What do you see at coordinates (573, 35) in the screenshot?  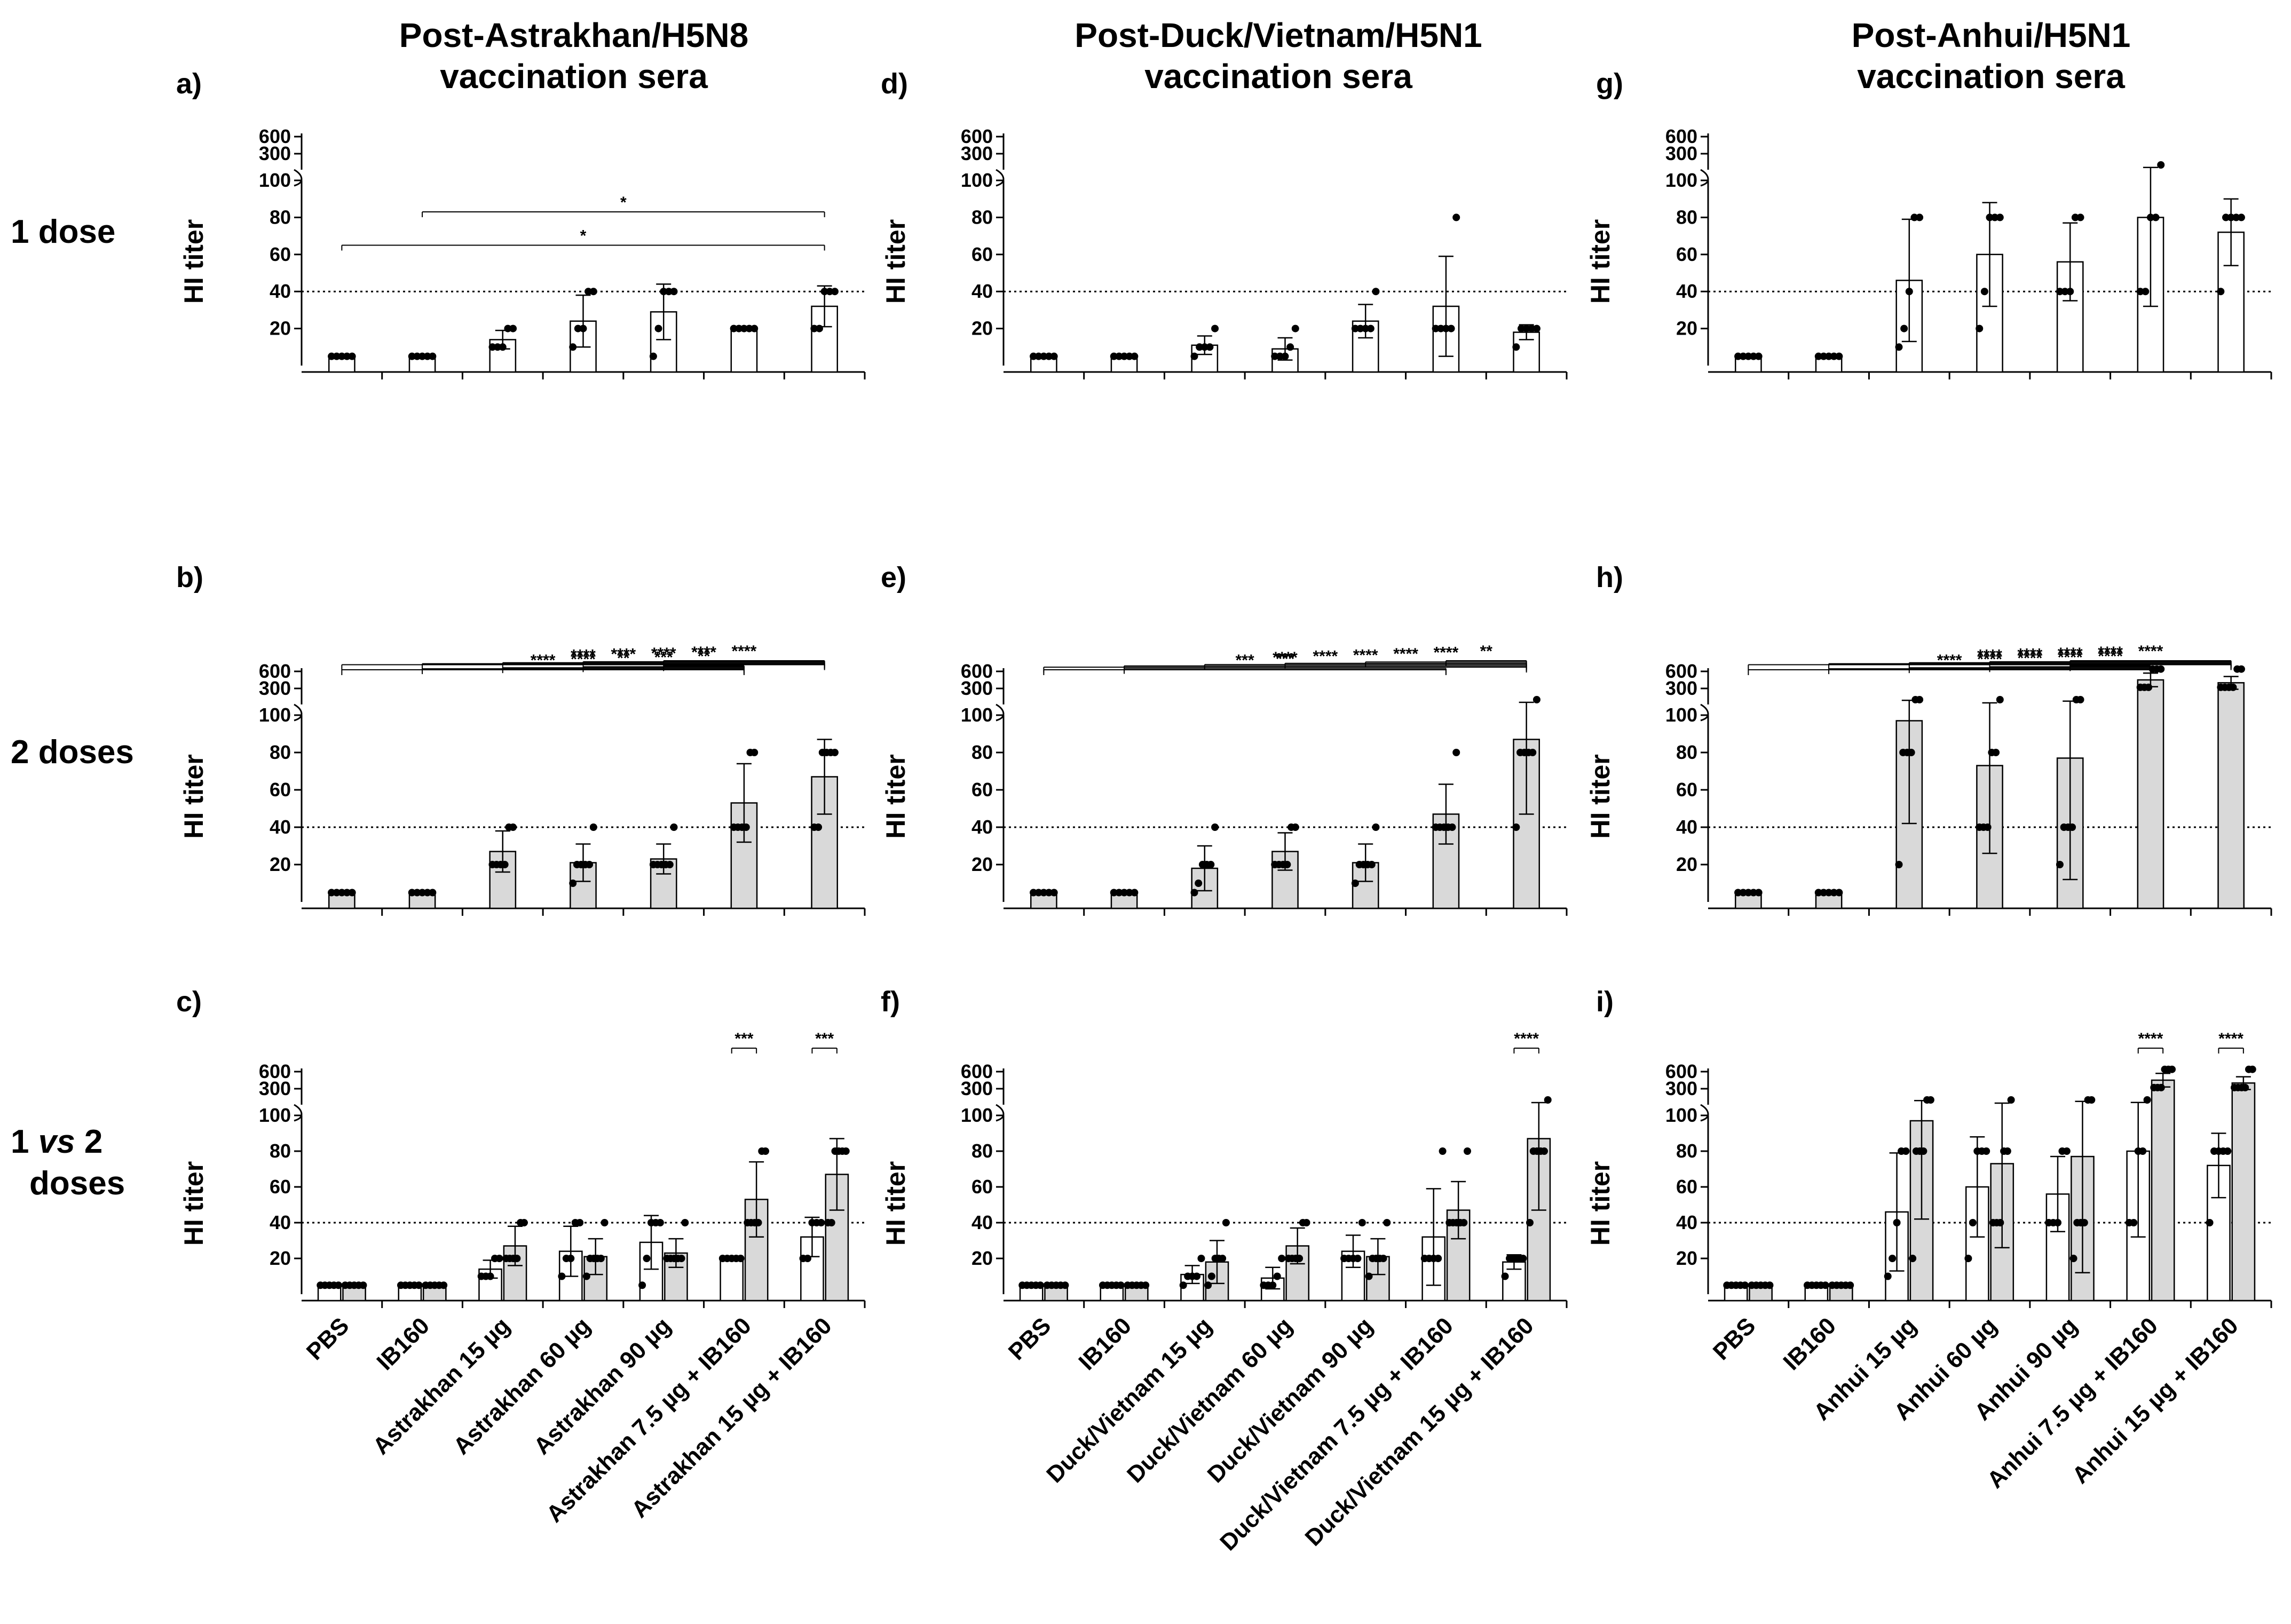 I see `col1-title-line1: Post-Astrakhan/H5N8` at bounding box center [573, 35].